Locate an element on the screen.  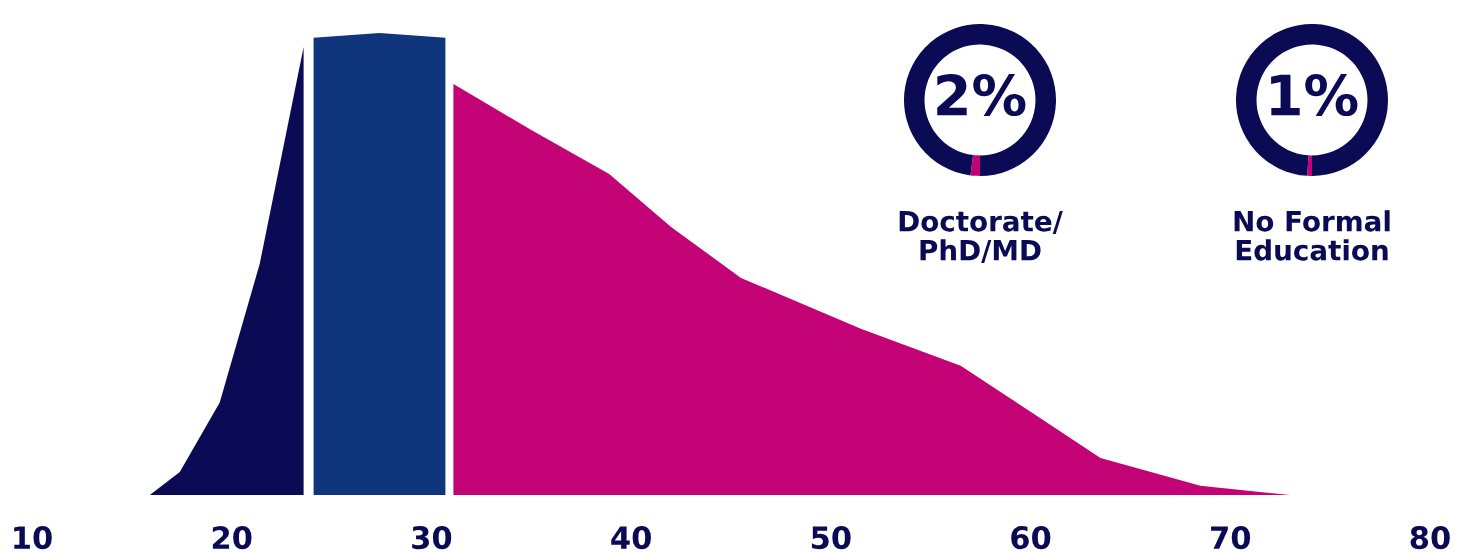
x-tick-label: 80 is located at coordinates (1430, 538).